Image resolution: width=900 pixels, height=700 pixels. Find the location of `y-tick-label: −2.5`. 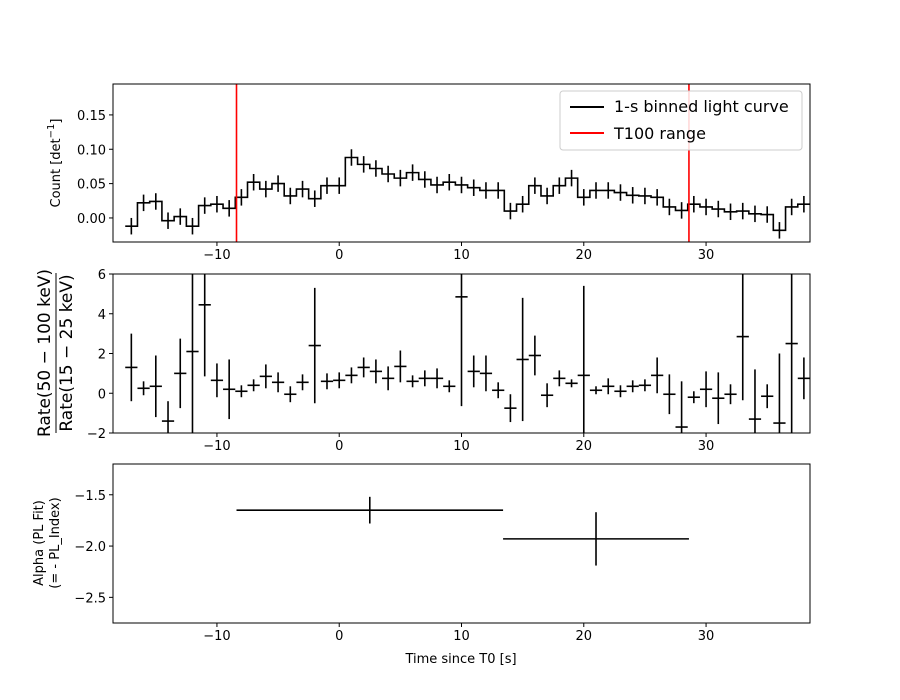

y-tick-label: −2.5 is located at coordinates (90, 598).